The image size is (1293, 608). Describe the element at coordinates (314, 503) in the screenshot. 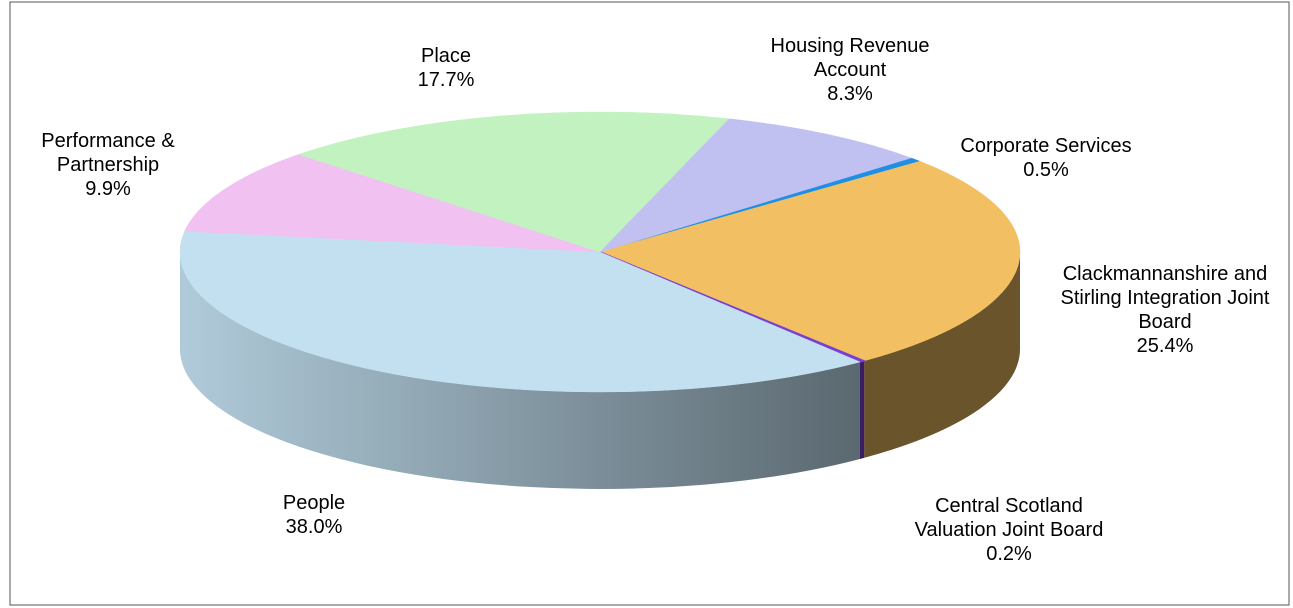

I see `slice-name: People` at that location.